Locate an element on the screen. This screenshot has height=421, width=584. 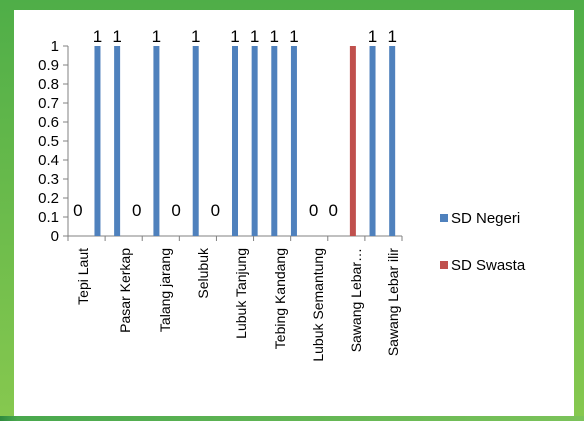
x-category-label: Talang jarang is located at coordinates (165, 290).